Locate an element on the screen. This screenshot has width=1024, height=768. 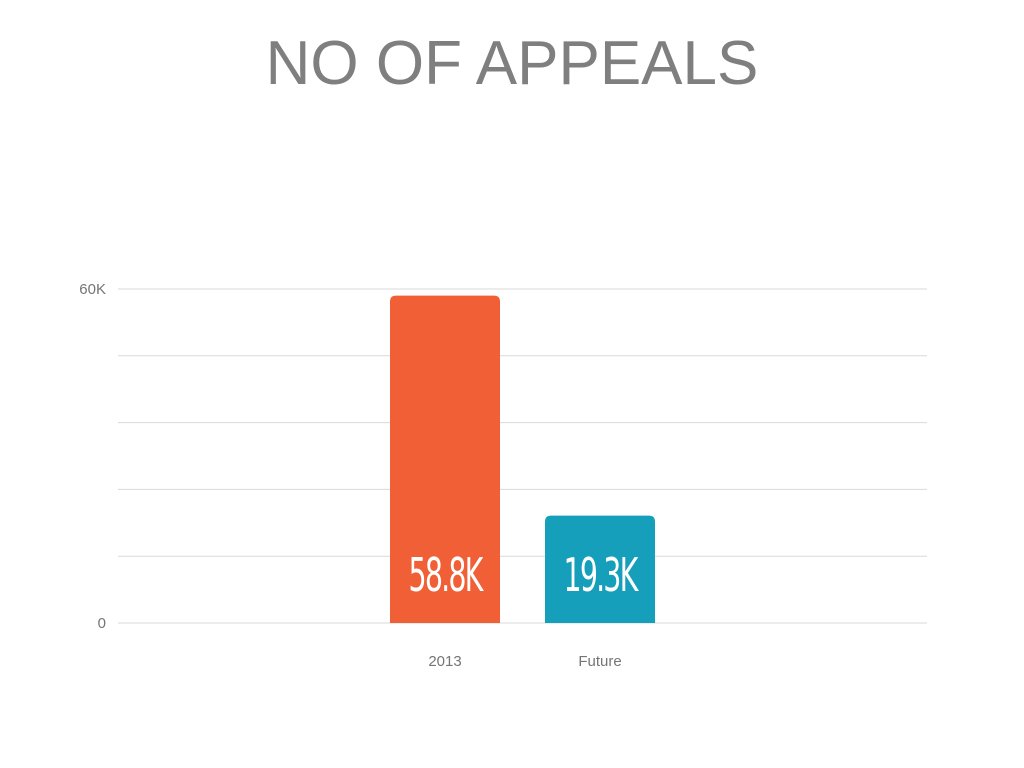
x-category-label: 2013 is located at coordinates (444, 661).